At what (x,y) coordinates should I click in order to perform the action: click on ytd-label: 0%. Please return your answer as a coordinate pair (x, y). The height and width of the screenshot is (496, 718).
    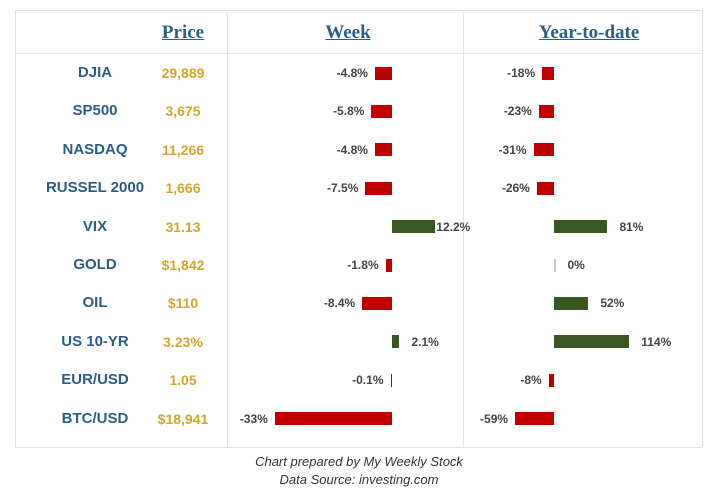
    Looking at the image, I should click on (576, 265).